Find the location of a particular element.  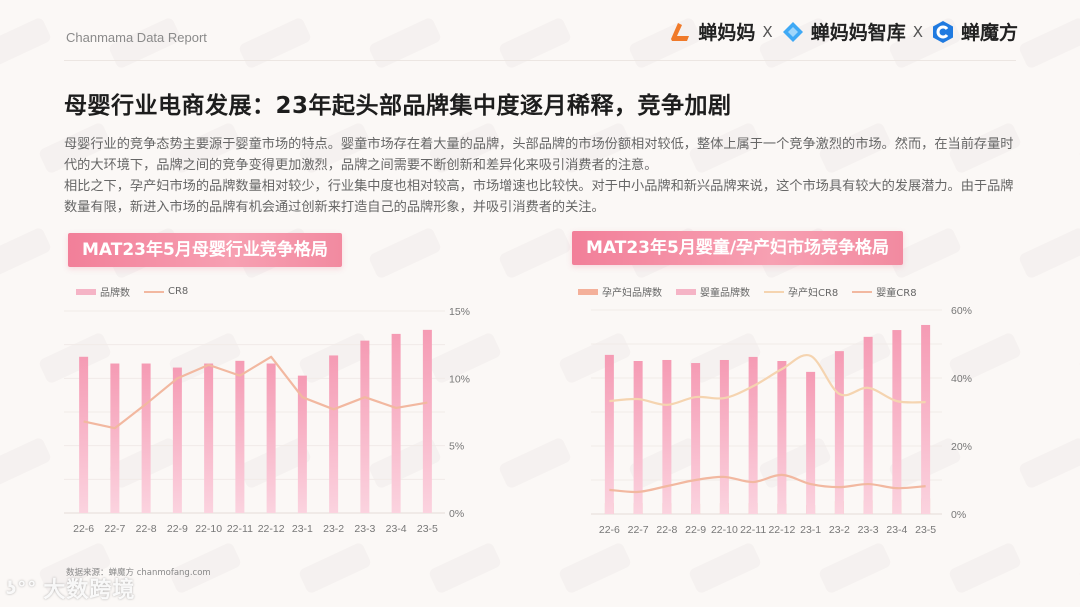

y-axis-tick-label: 10% is located at coordinates (459, 379).